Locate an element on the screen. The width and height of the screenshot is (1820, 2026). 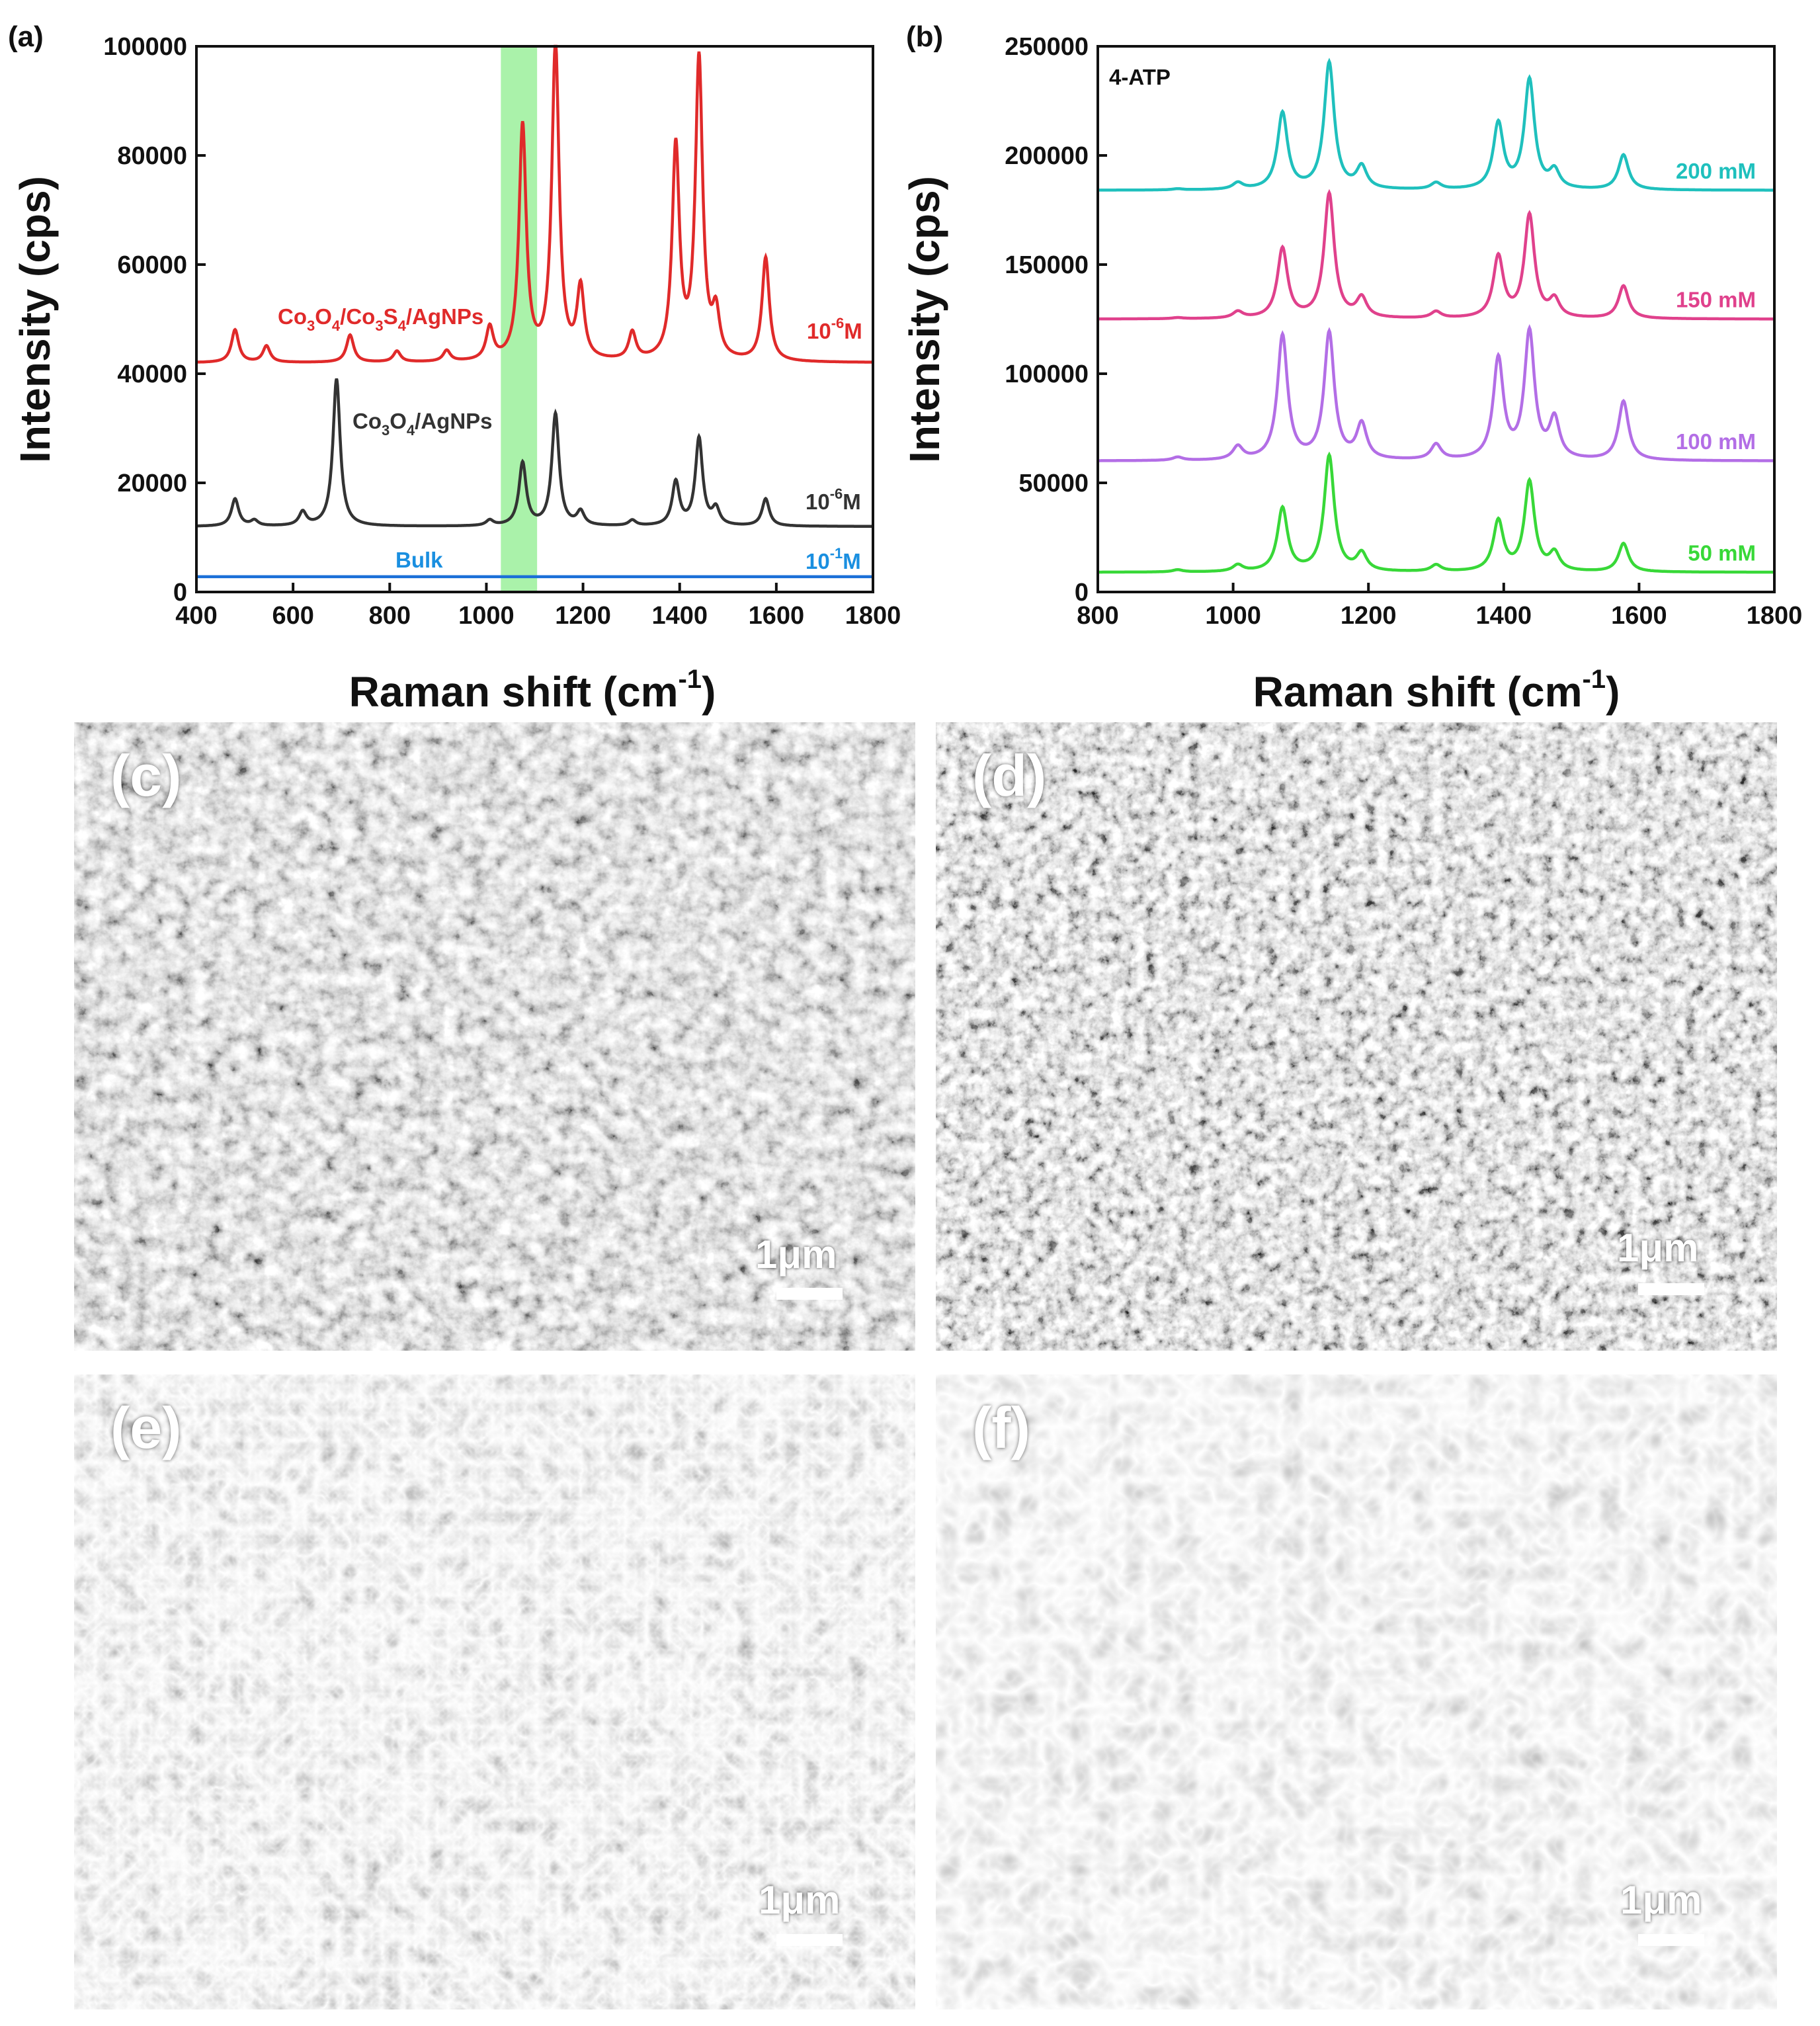
highlight-band is located at coordinates (519, 319).